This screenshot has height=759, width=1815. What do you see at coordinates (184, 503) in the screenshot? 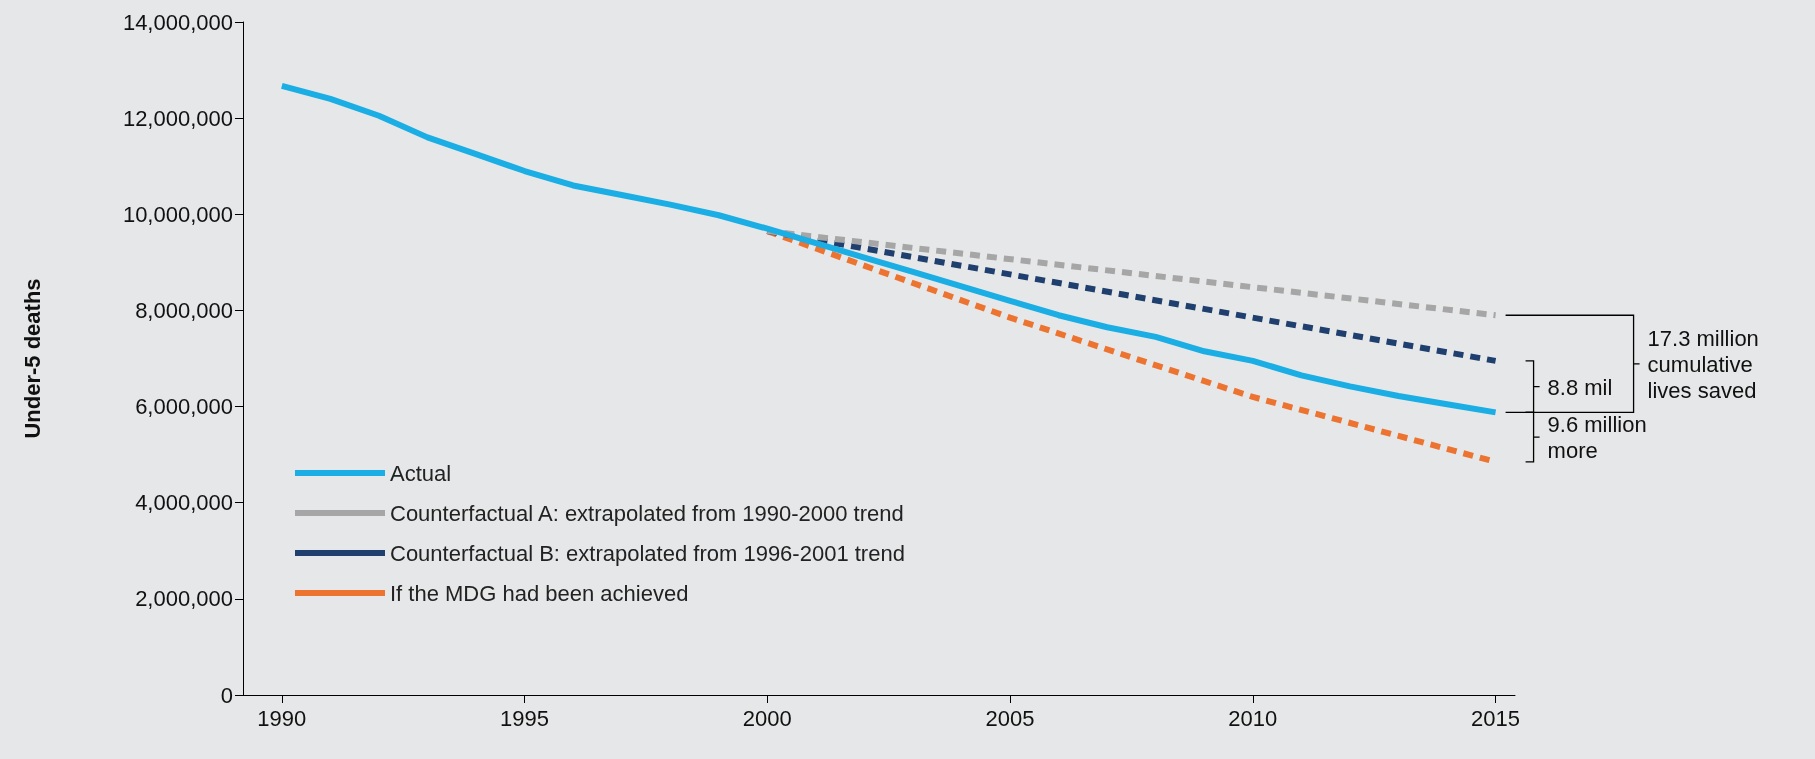
I see `y-tick-label: 4,000,000` at bounding box center [184, 503].